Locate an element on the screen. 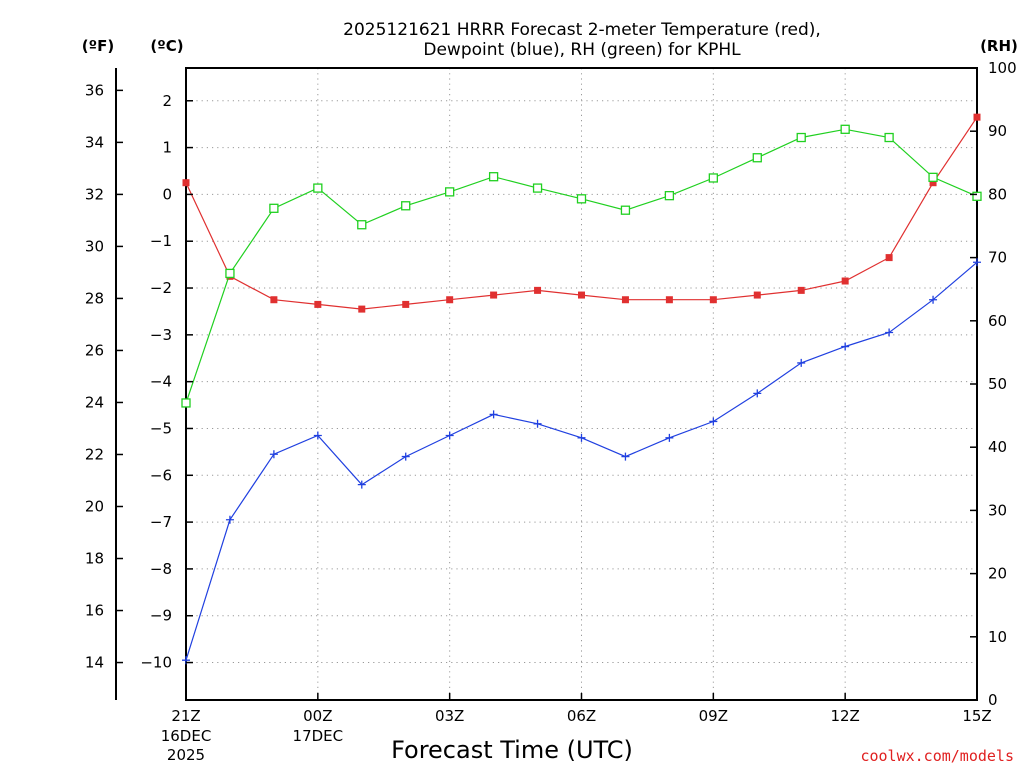  celsius-tick-label: −1 is located at coordinates (161, 241).